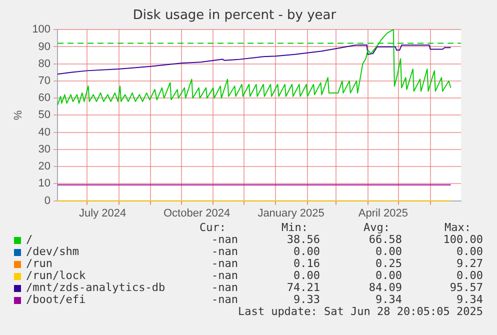 The width and height of the screenshot is (497, 335). Describe the element at coordinates (377, 227) in the screenshot. I see `text: Avg:` at that location.